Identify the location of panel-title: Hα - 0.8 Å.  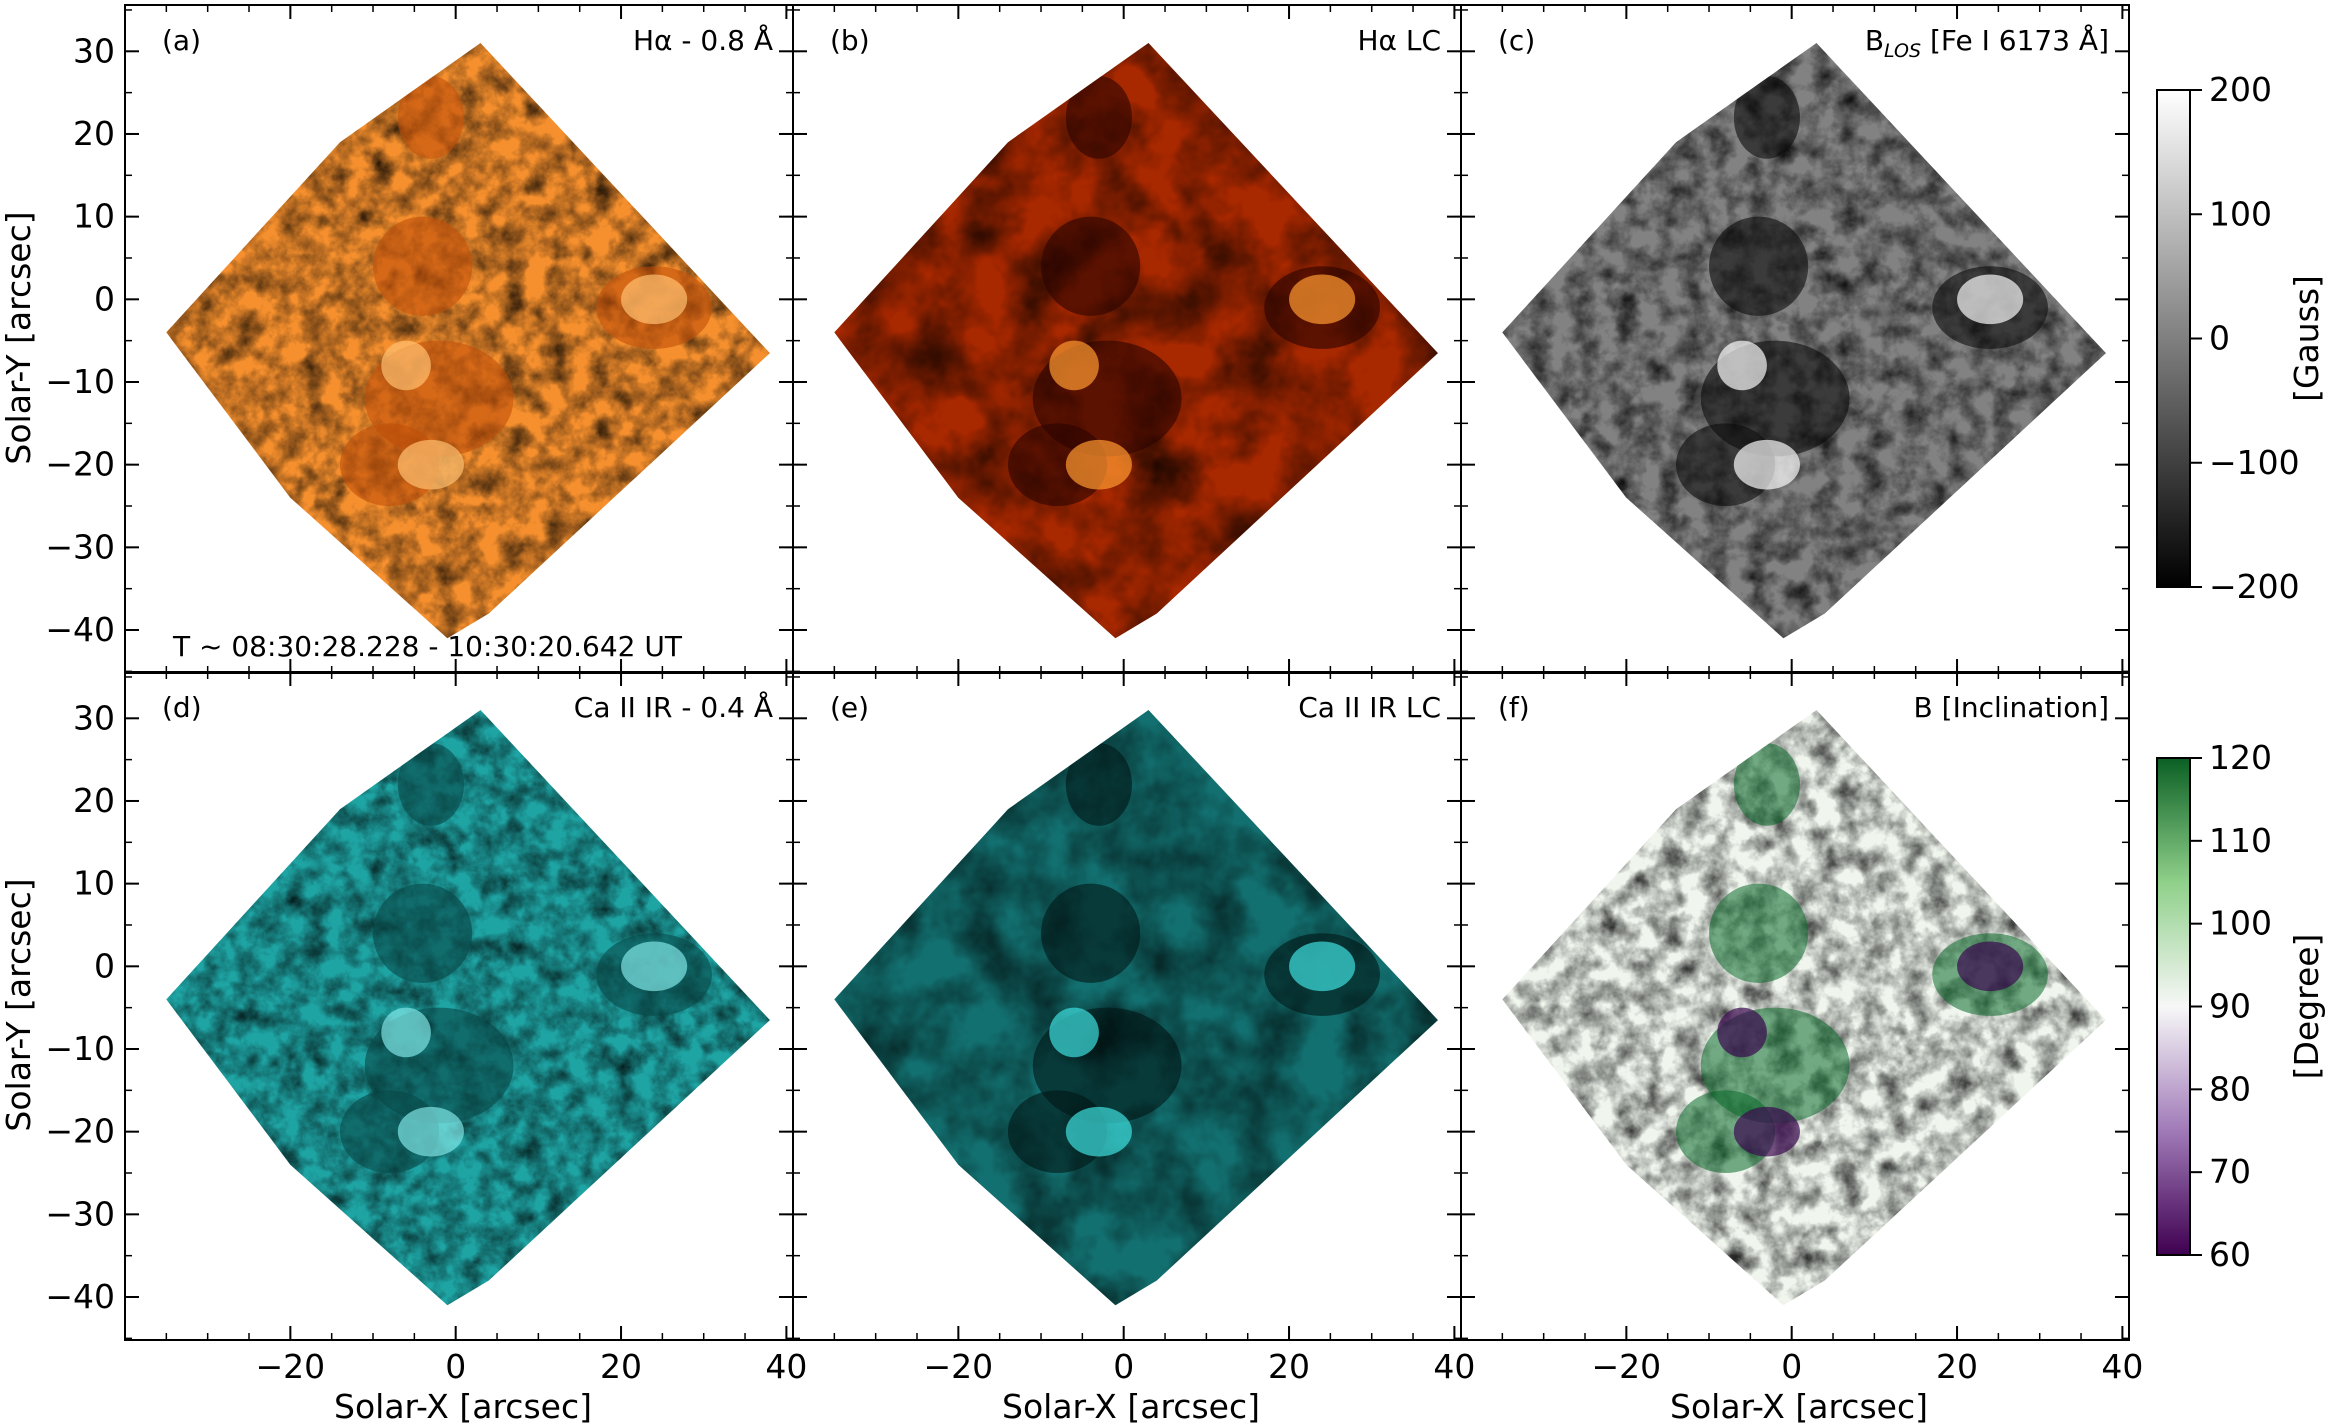
(703, 40).